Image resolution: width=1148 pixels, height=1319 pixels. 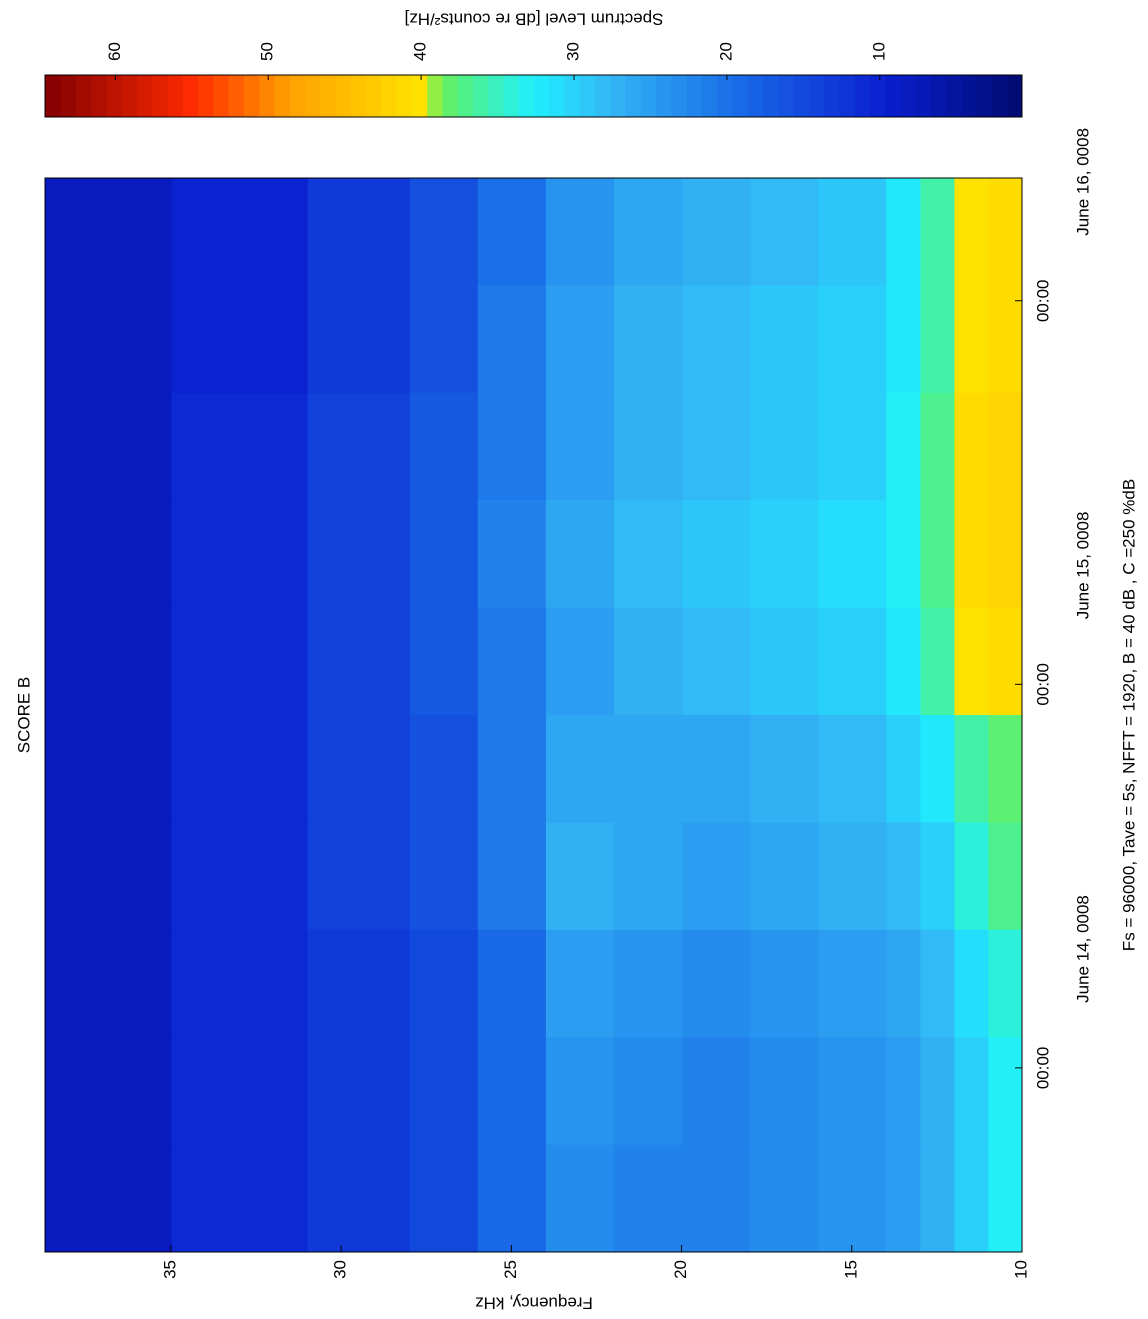 I want to click on colorbar-tick-label: 40, so click(x=420, y=51).